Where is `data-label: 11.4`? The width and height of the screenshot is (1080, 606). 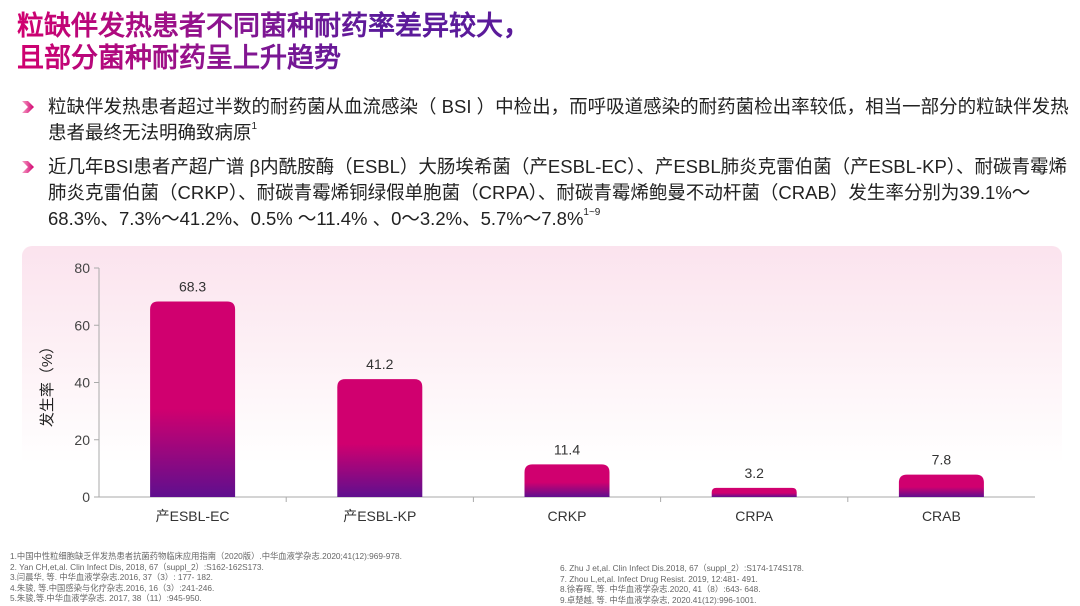
data-label: 11.4 is located at coordinates (567, 449).